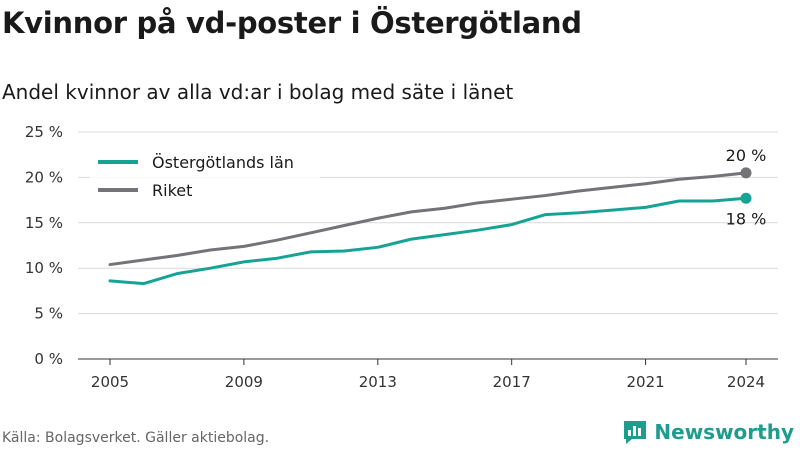  Describe the element at coordinates (223, 162) in the screenshot. I see `legend-label: Östergötlands län` at that location.